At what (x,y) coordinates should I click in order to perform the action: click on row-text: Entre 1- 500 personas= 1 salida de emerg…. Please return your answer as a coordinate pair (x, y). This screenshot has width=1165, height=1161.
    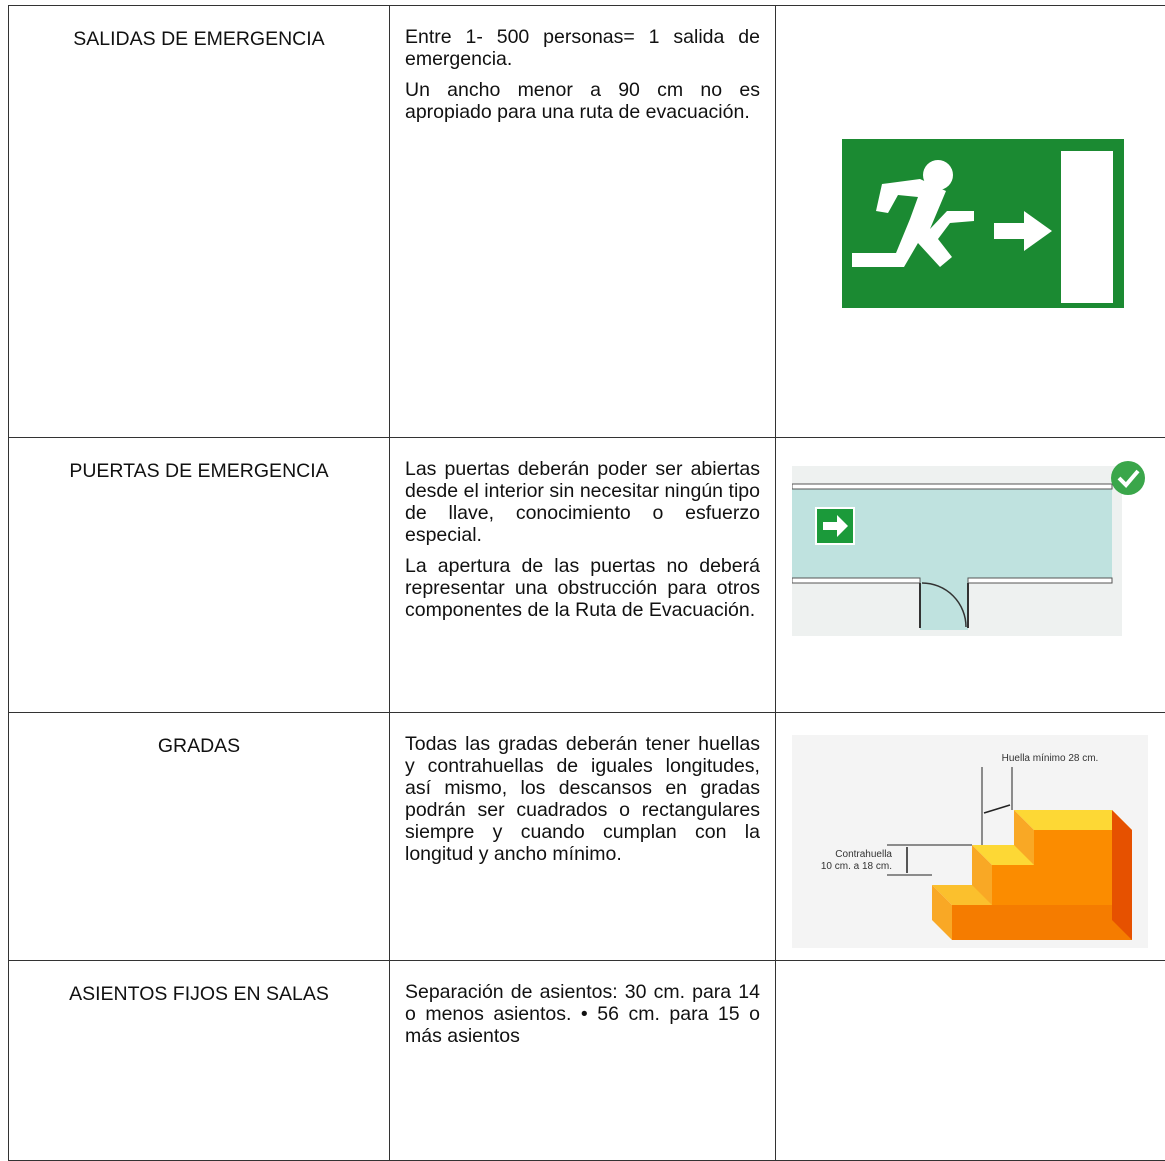
    Looking at the image, I should click on (582, 222).